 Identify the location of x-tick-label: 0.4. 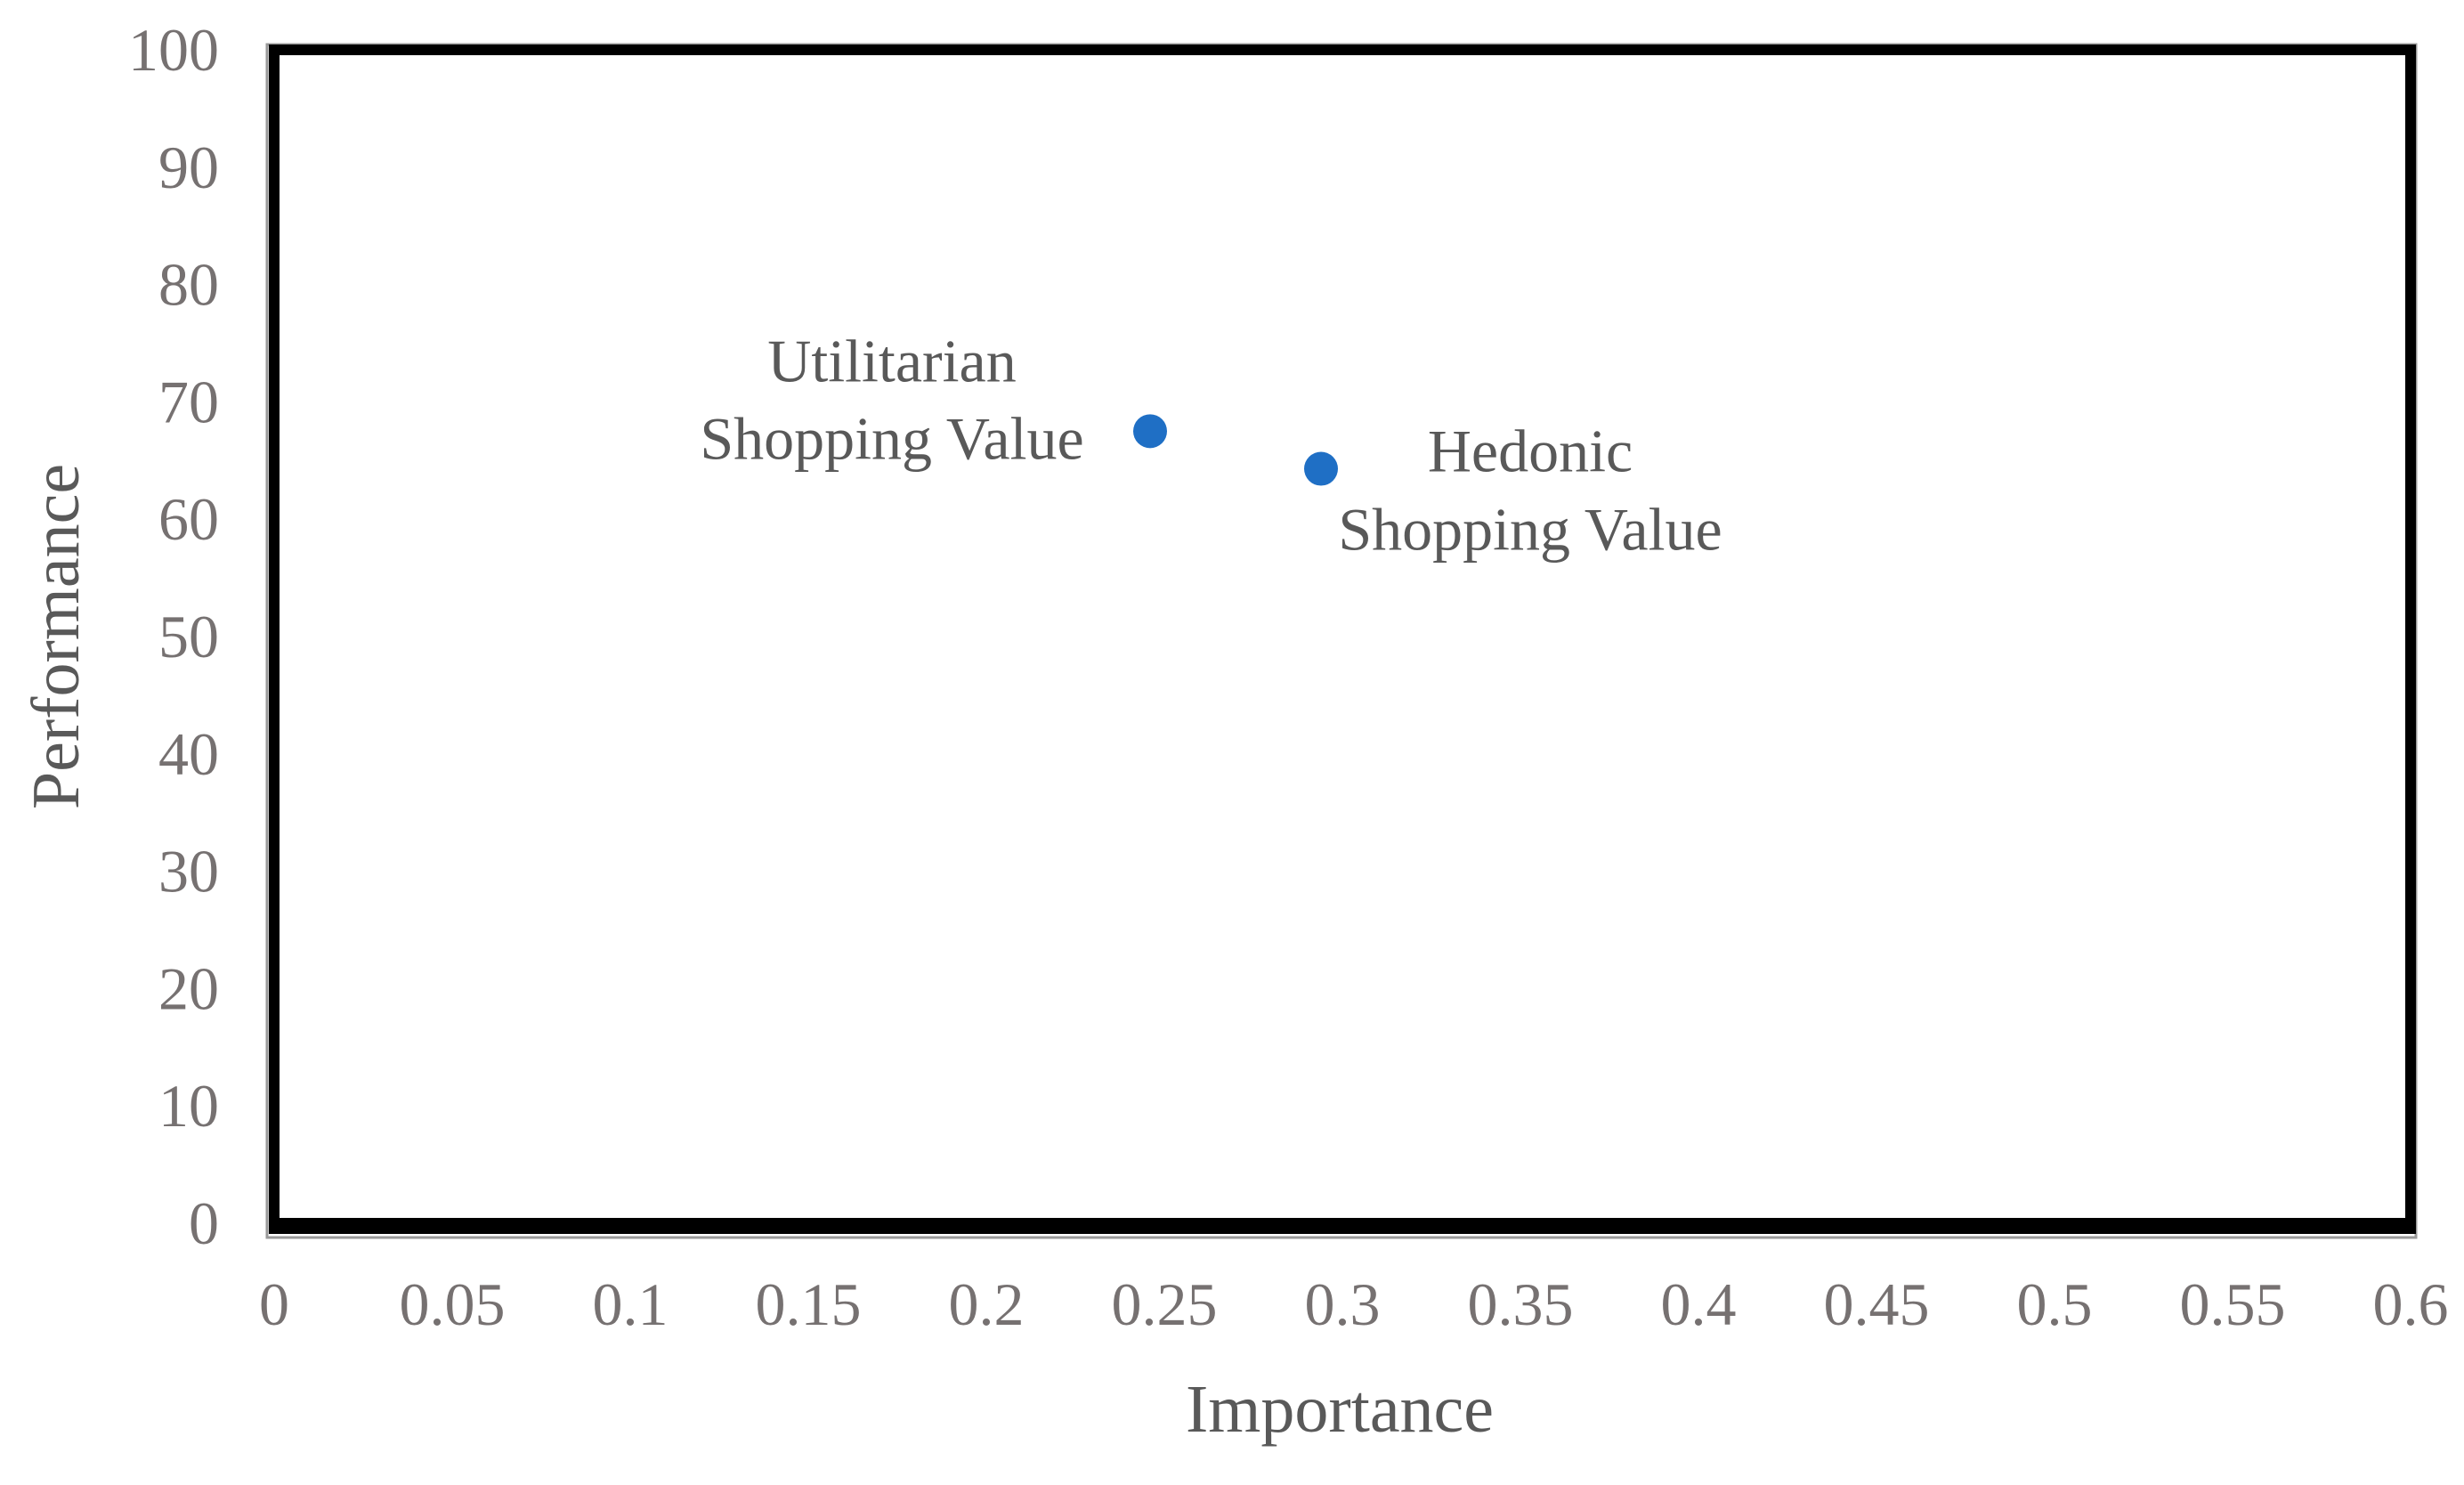
(1699, 1304).